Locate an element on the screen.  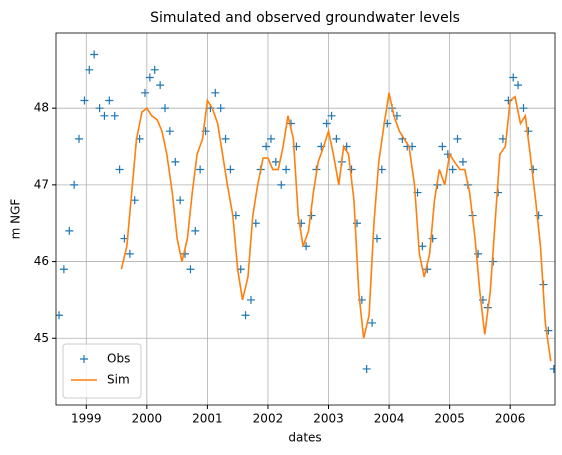
y-tick-label: 47 is located at coordinates (41, 184).